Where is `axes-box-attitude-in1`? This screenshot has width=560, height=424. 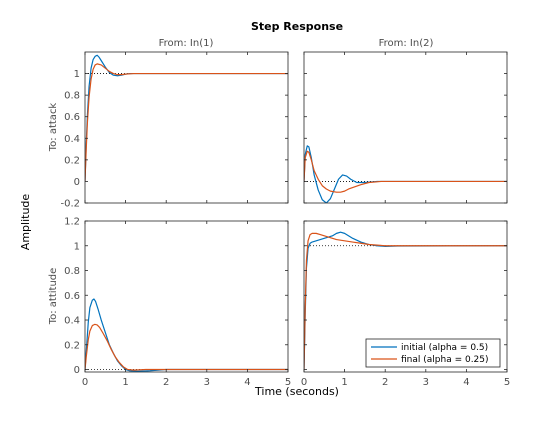 axes-box-attitude-in1 is located at coordinates (186, 296).